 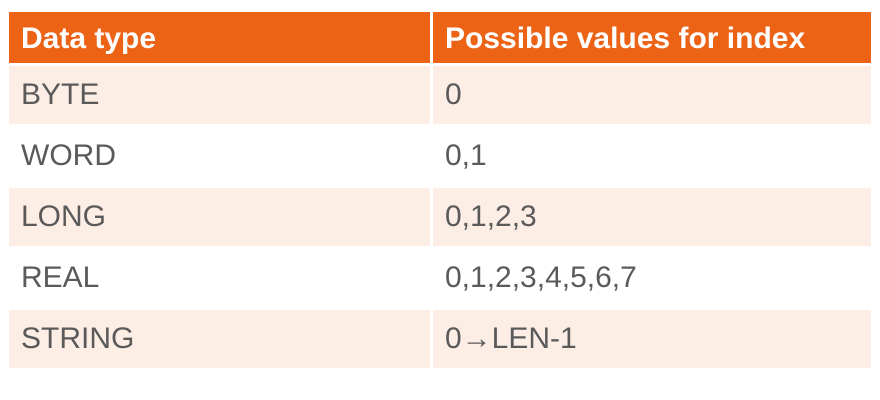 What do you see at coordinates (219, 278) in the screenshot?
I see `data-type-cell: REAL` at bounding box center [219, 278].